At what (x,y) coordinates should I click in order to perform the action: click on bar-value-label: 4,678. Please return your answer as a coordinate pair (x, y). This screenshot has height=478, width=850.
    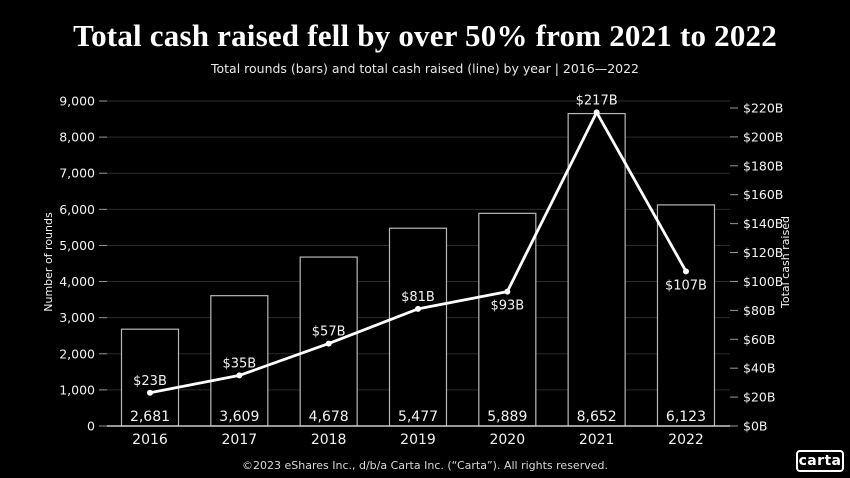
    Looking at the image, I should click on (329, 417).